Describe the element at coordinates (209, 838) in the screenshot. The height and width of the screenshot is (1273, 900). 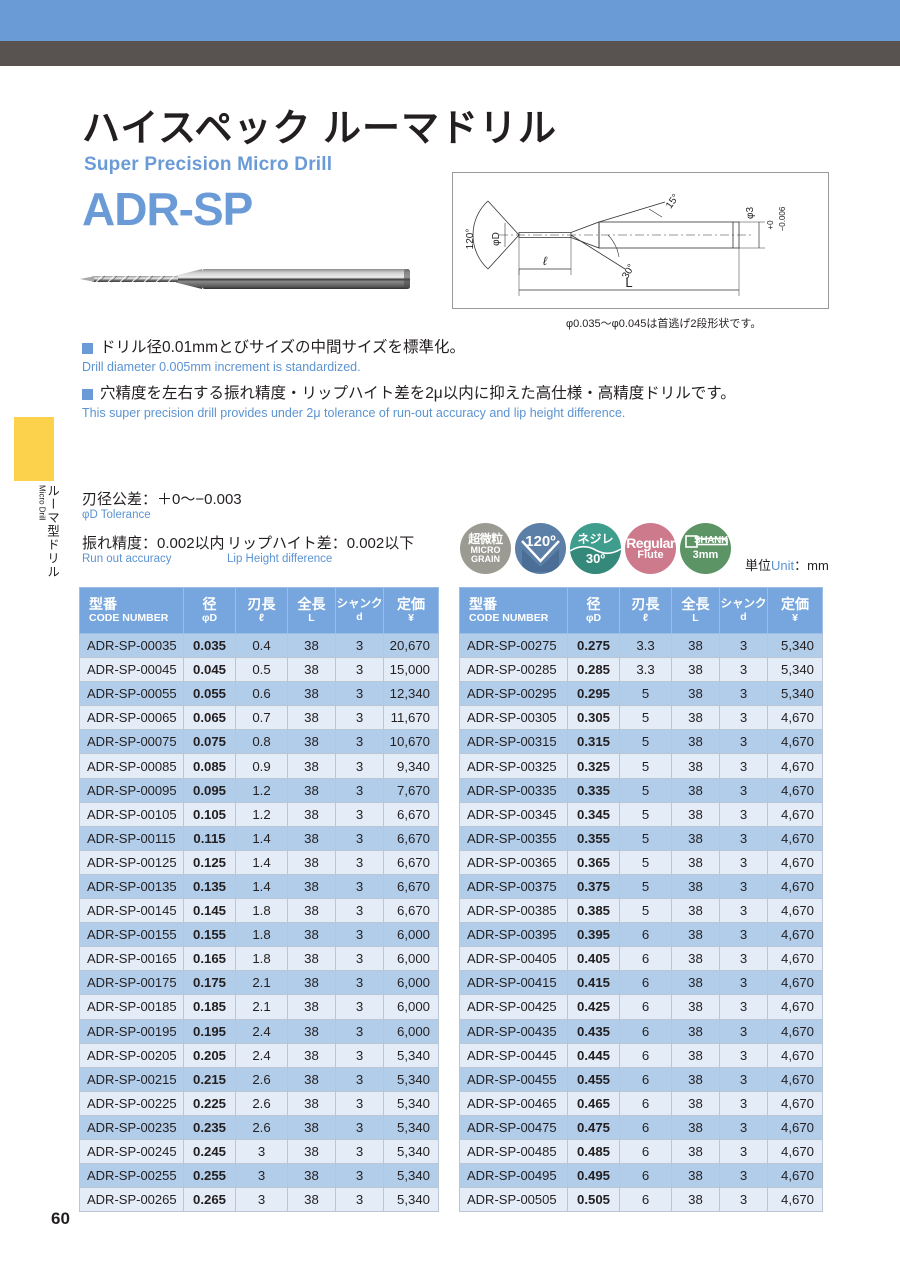
I see `diameter-cell: 0.115` at that location.